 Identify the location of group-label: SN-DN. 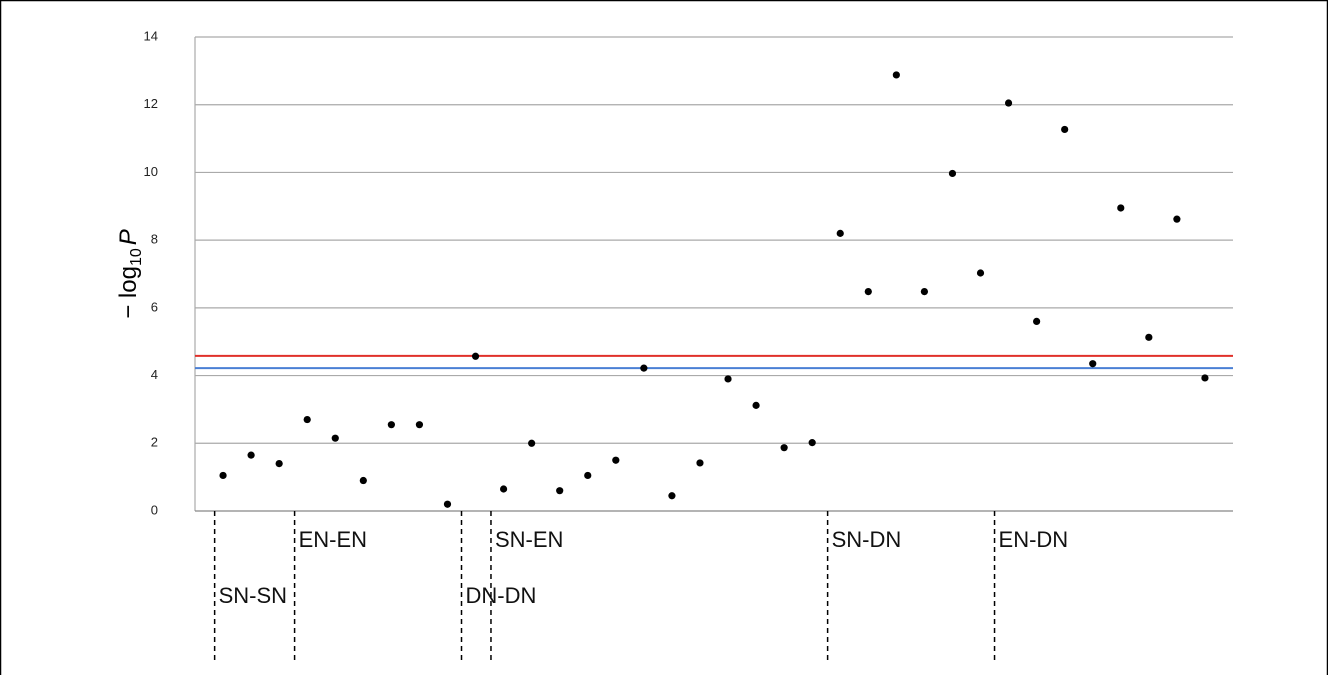
(867, 539).